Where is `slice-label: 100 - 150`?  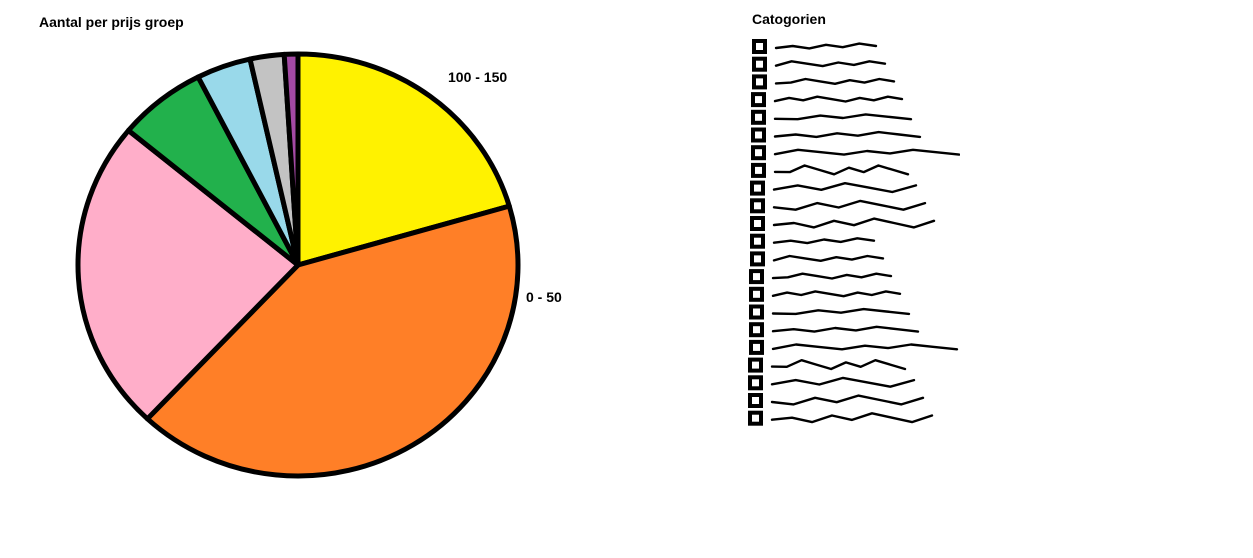 slice-label: 100 - 150 is located at coordinates (477, 77).